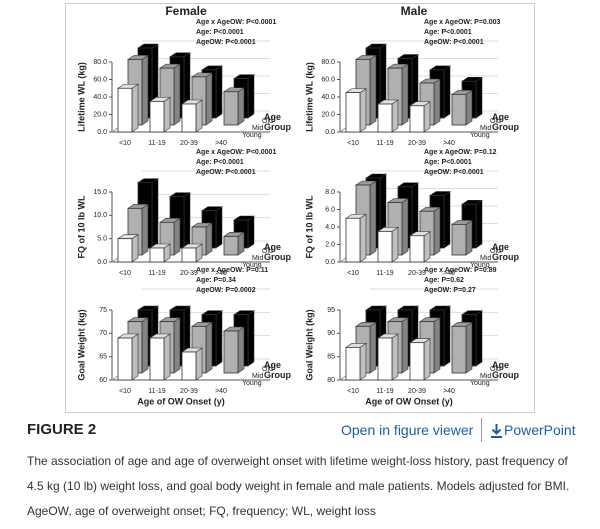 The width and height of the screenshot is (600, 529). What do you see at coordinates (496, 431) in the screenshot?
I see `download-icon` at bounding box center [496, 431].